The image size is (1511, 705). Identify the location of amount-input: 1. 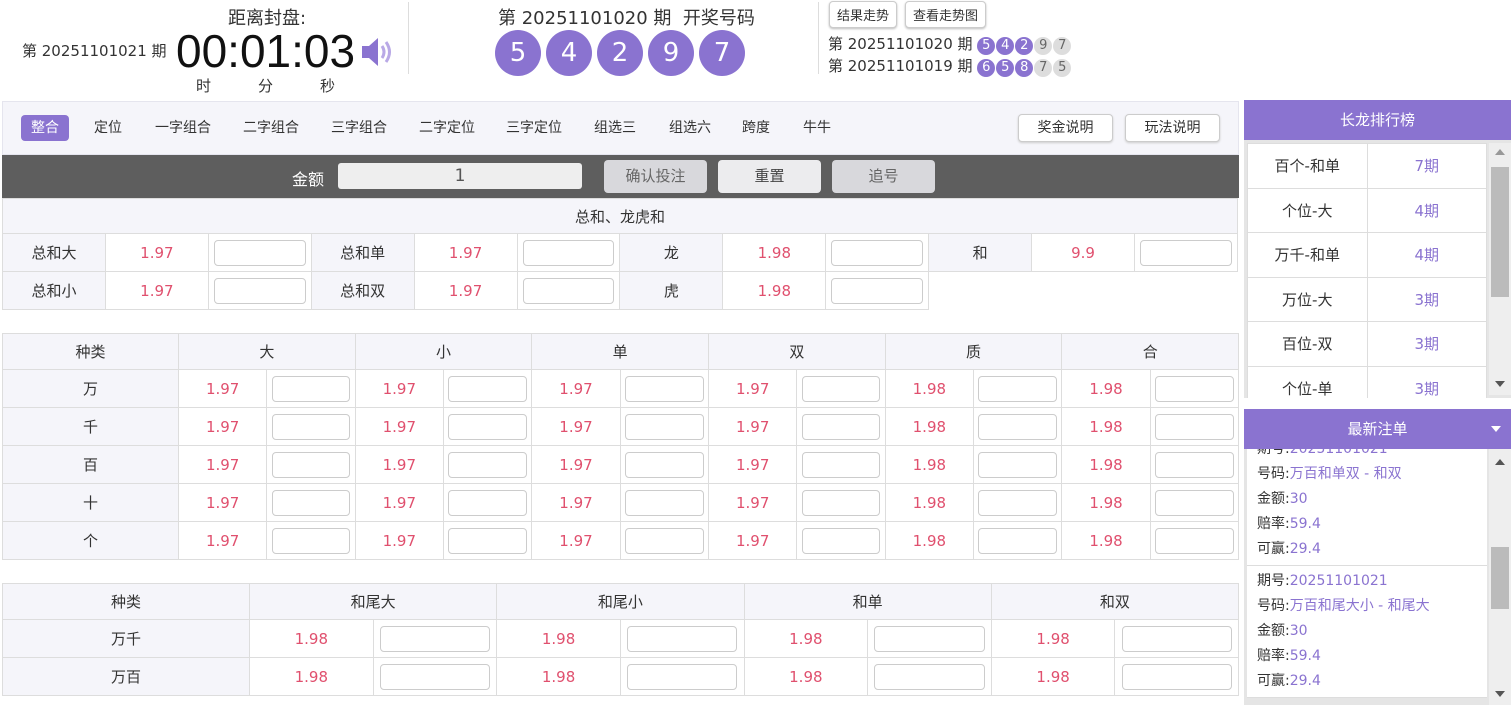
(460, 176).